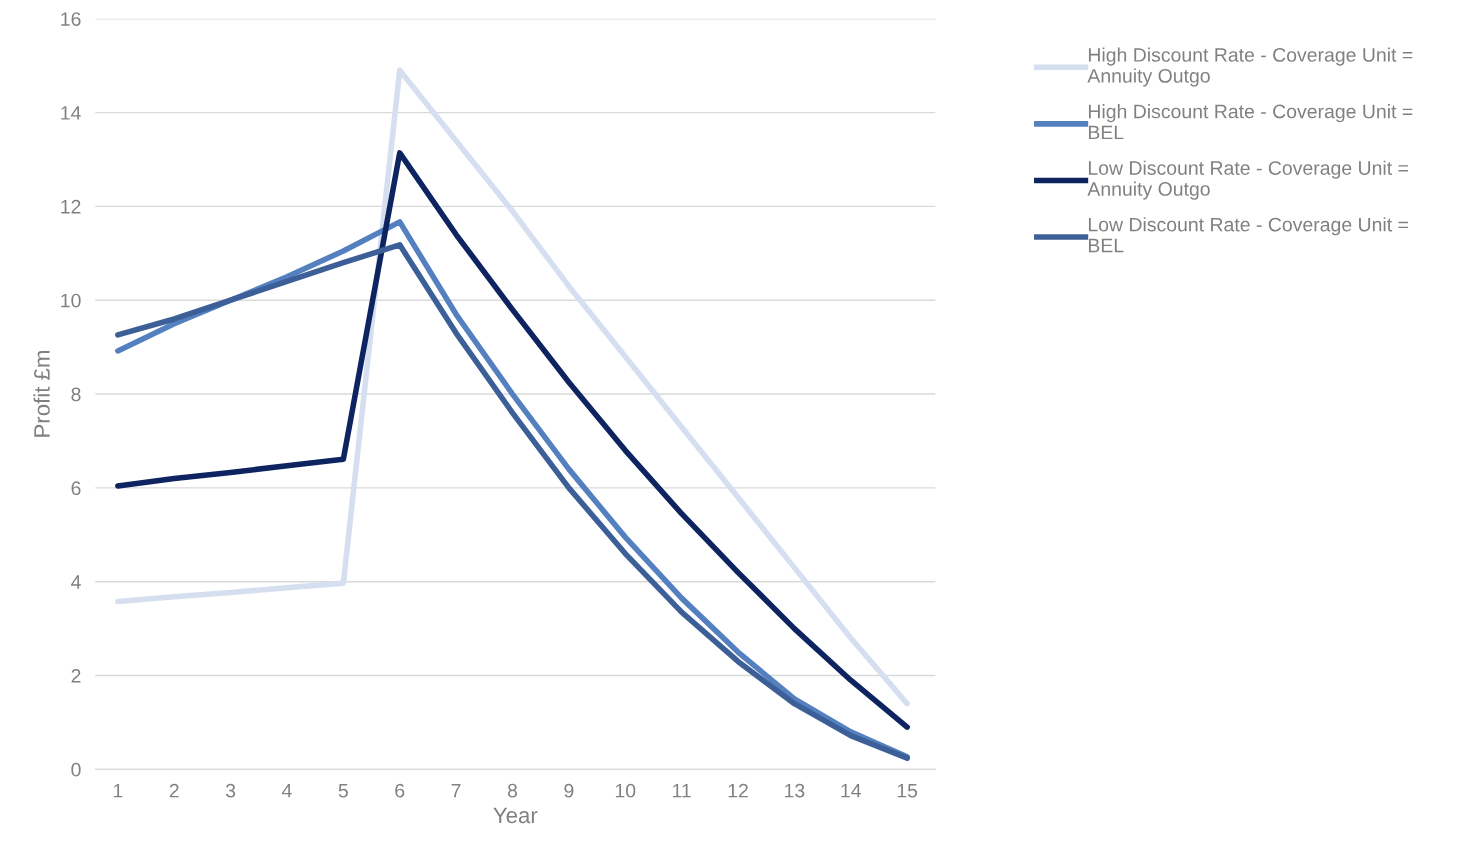 This screenshot has width=1466, height=852. What do you see at coordinates (343, 790) in the screenshot?
I see `x-tick-label: 5` at bounding box center [343, 790].